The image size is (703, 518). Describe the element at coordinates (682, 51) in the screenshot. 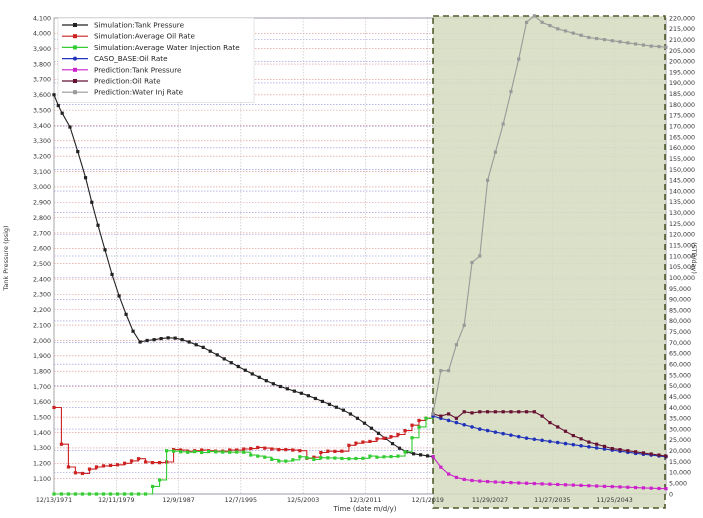

I see `y-tick-label-right: 205,000` at that location.